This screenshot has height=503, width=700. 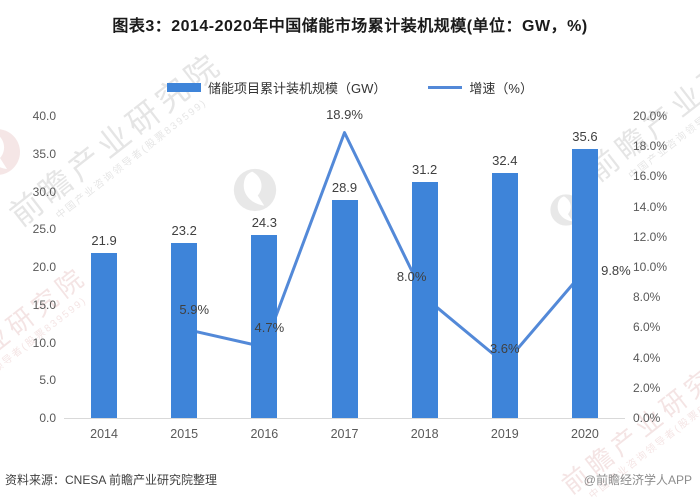 What do you see at coordinates (111, 480) in the screenshot?
I see `source-note: 资料来源：CNESA 前瞻产业研究院整理` at bounding box center [111, 480].